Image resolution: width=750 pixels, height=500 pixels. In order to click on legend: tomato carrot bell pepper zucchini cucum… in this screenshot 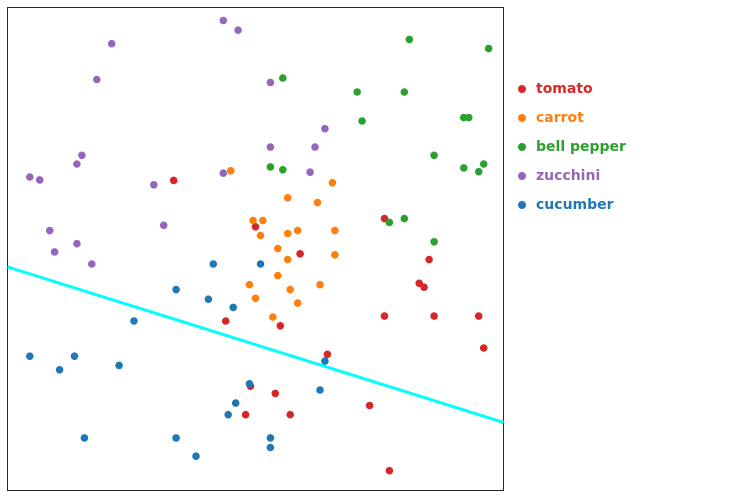, I will do `click(572, 146)`.